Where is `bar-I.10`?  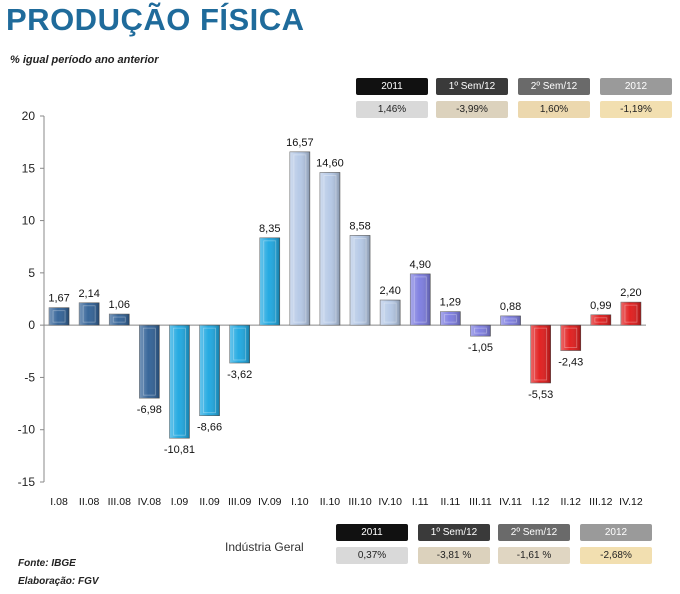
bar-I.10 is located at coordinates (300, 238).